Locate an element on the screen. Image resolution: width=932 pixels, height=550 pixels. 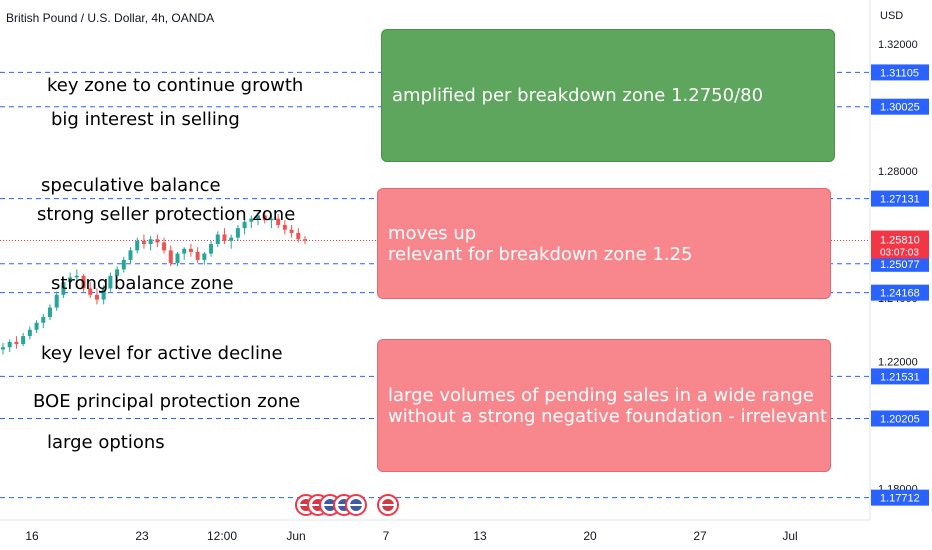
red-box-1-line-2: relevant for breakdown zone 1.25 is located at coordinates (540, 254).